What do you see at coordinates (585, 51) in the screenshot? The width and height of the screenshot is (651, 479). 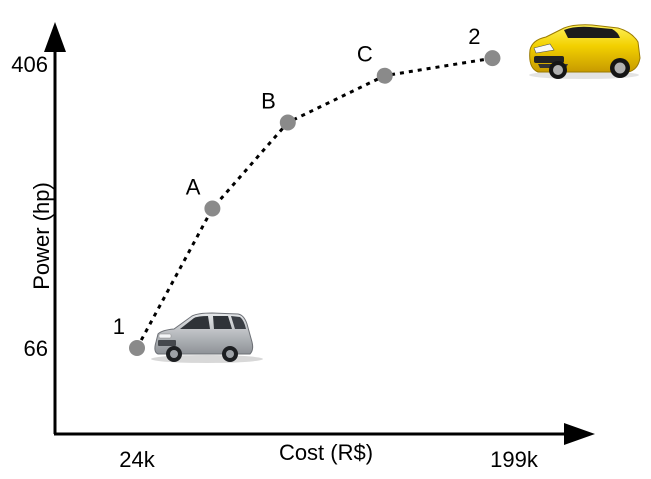 I see `yellow-sports-car-icon` at bounding box center [585, 51].